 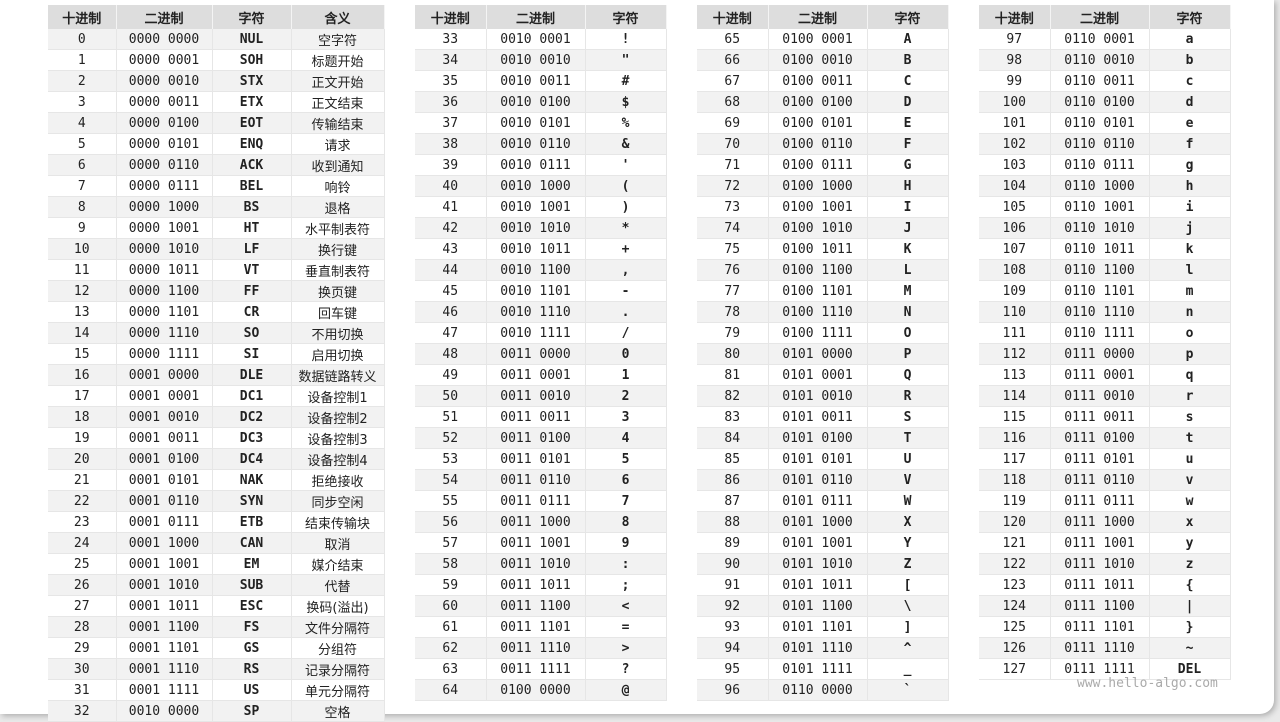 What do you see at coordinates (908, 648) in the screenshot?
I see `char-cell: ^` at bounding box center [908, 648].